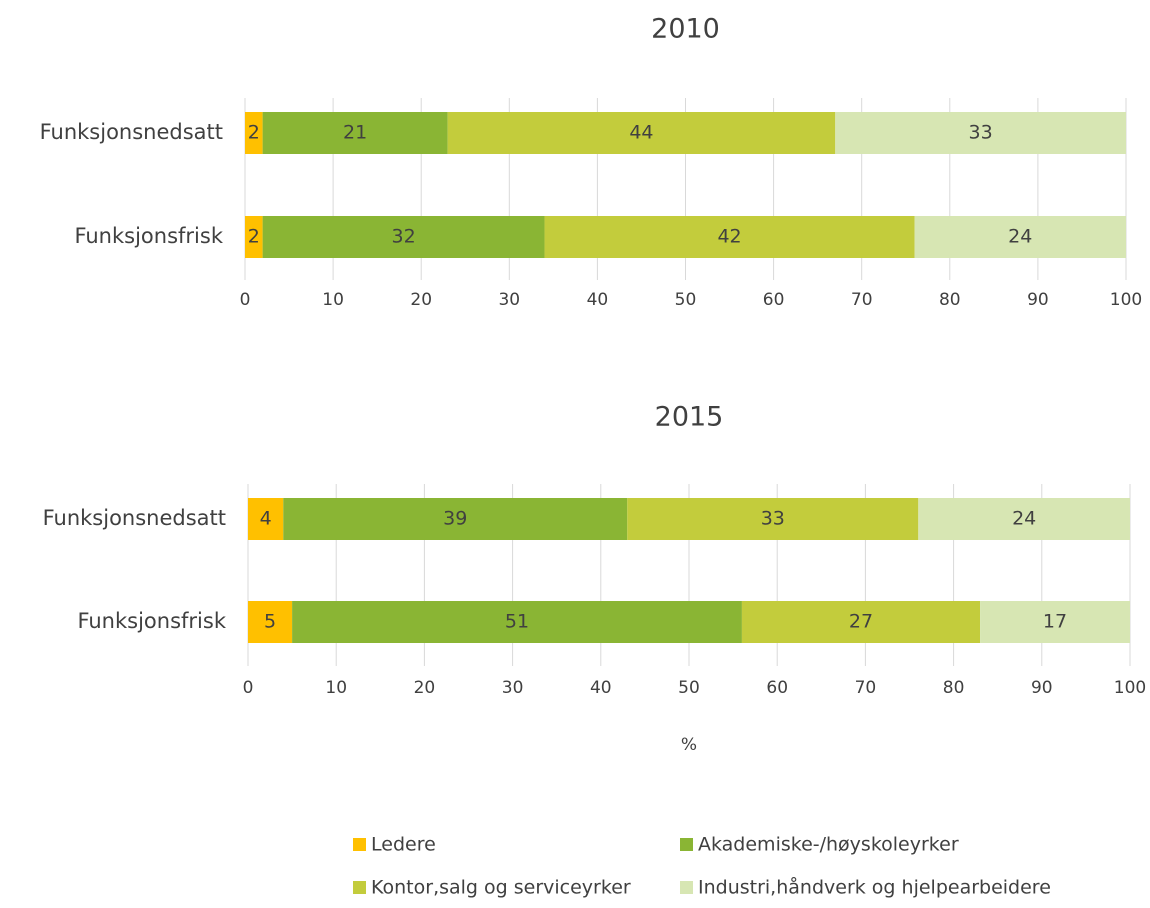  I want to click on chart-title: 2015, so click(689, 417).